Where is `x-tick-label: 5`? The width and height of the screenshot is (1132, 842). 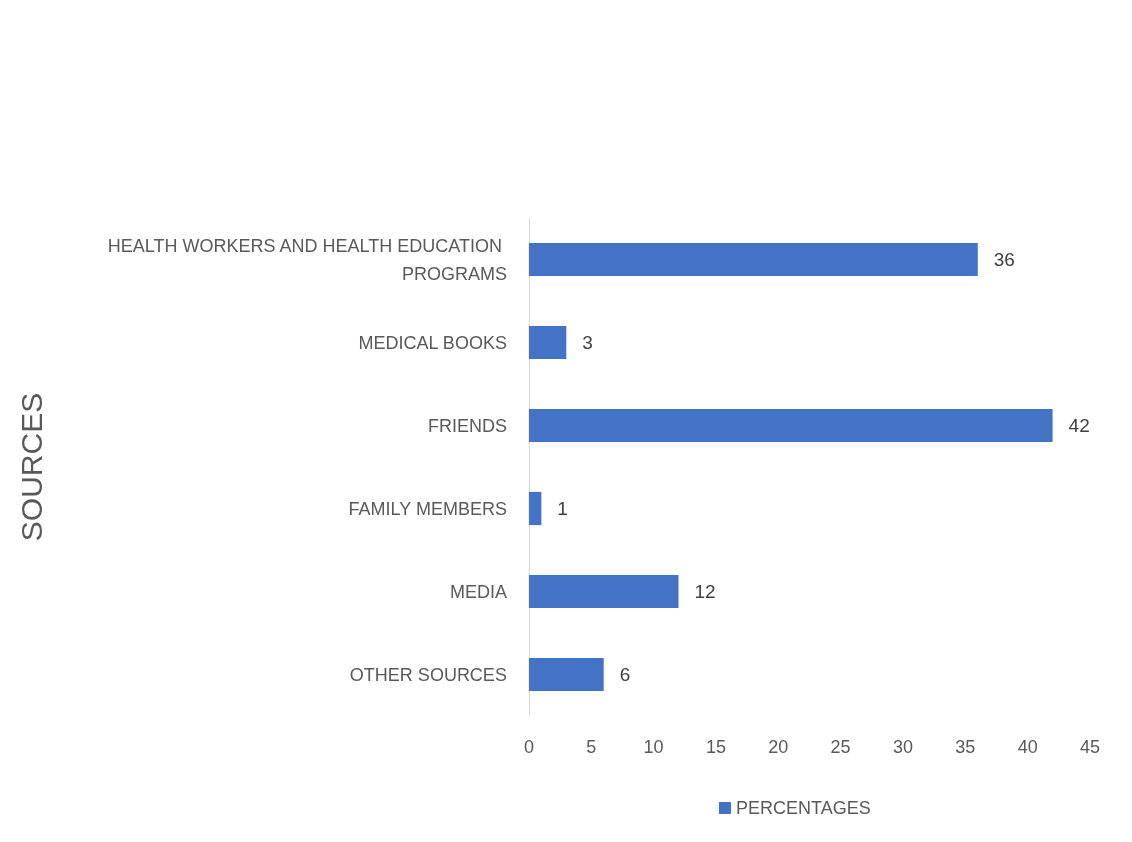
x-tick-label: 5 is located at coordinates (591, 747).